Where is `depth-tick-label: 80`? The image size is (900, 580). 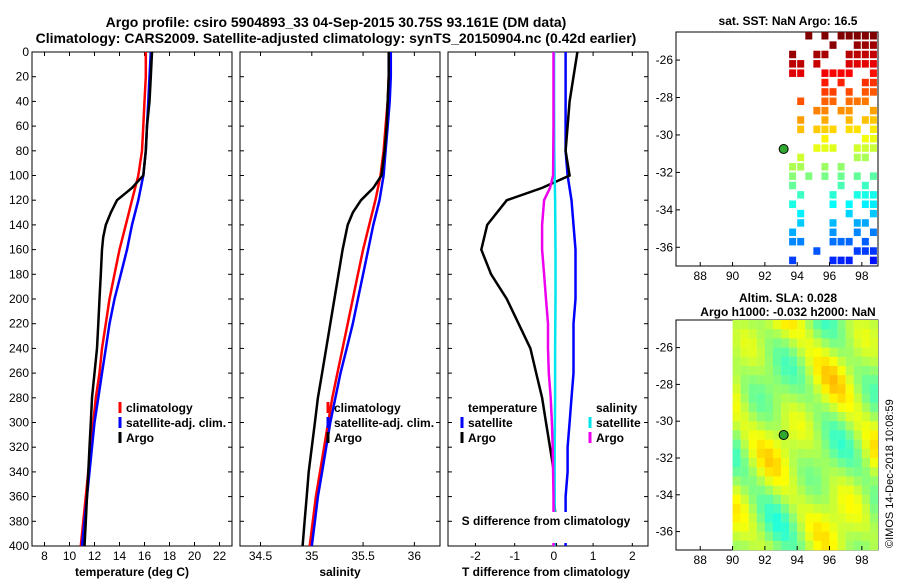 depth-tick-label: 80 is located at coordinates (23, 151).